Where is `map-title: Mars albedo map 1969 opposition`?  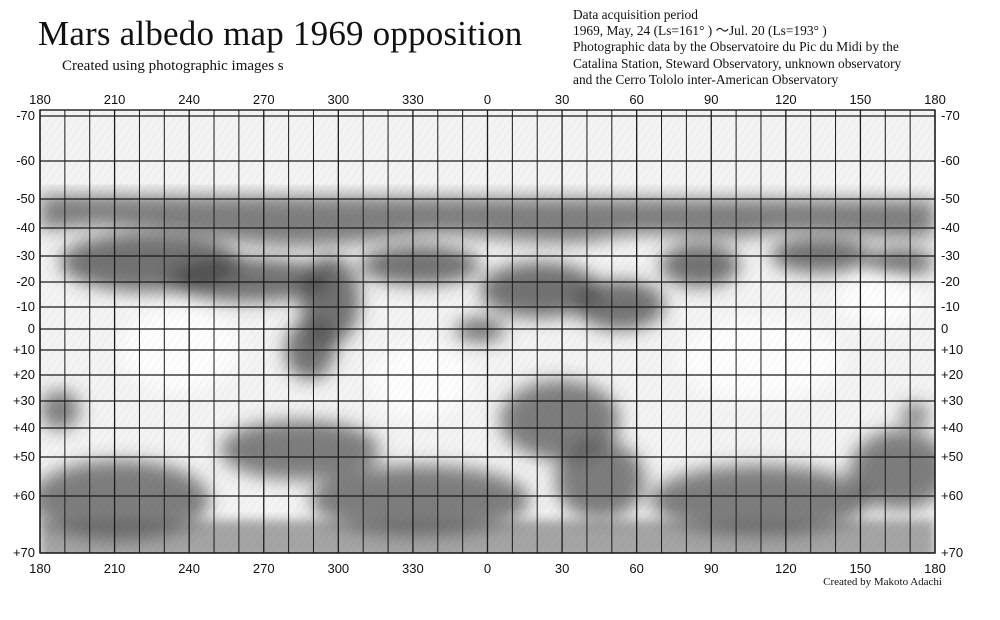 map-title: Mars albedo map 1969 opposition is located at coordinates (280, 33).